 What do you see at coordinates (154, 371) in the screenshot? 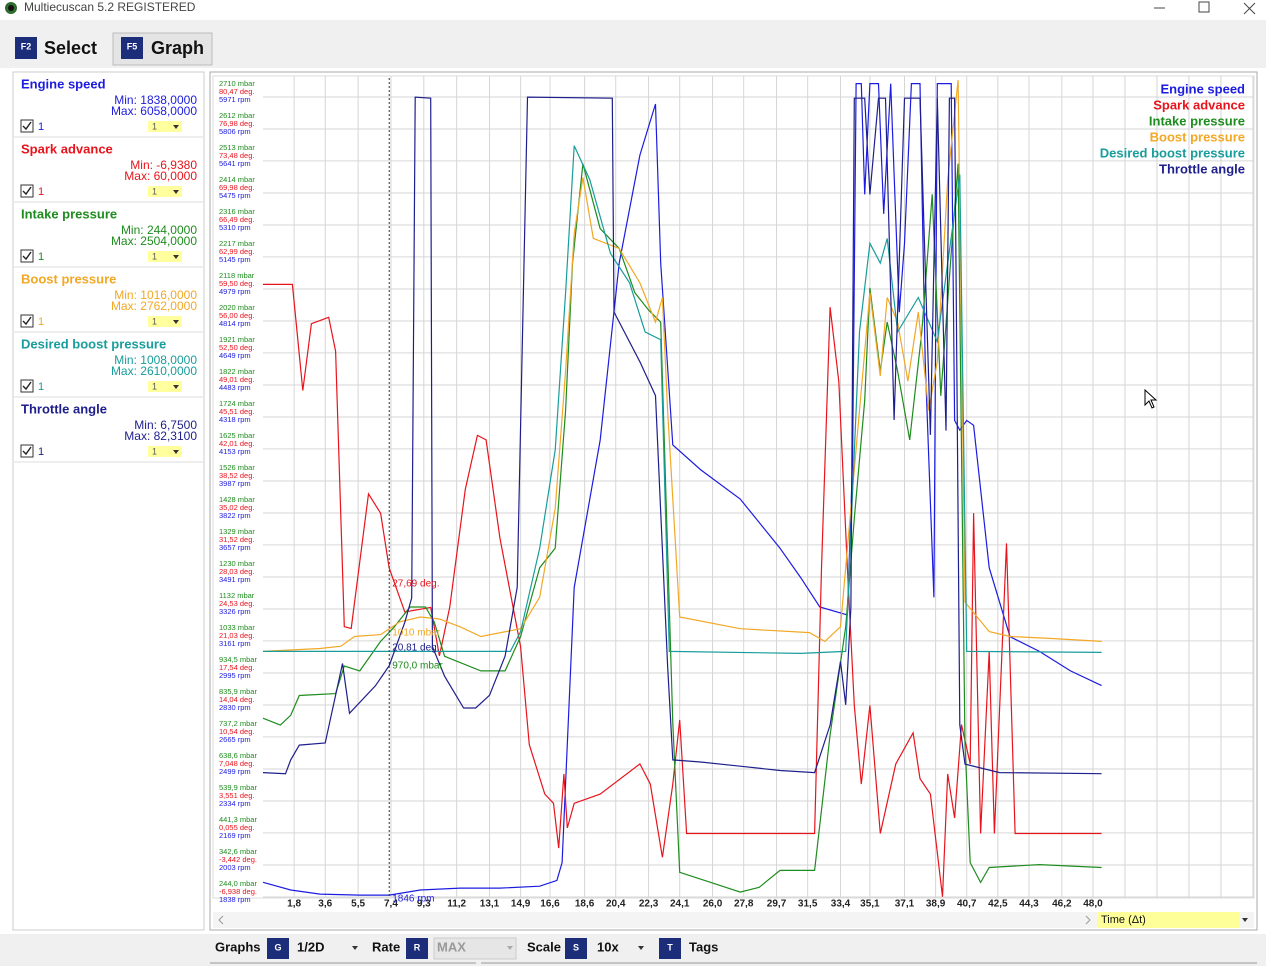
I see `channel-max: Max: 2610,0000` at bounding box center [154, 371].